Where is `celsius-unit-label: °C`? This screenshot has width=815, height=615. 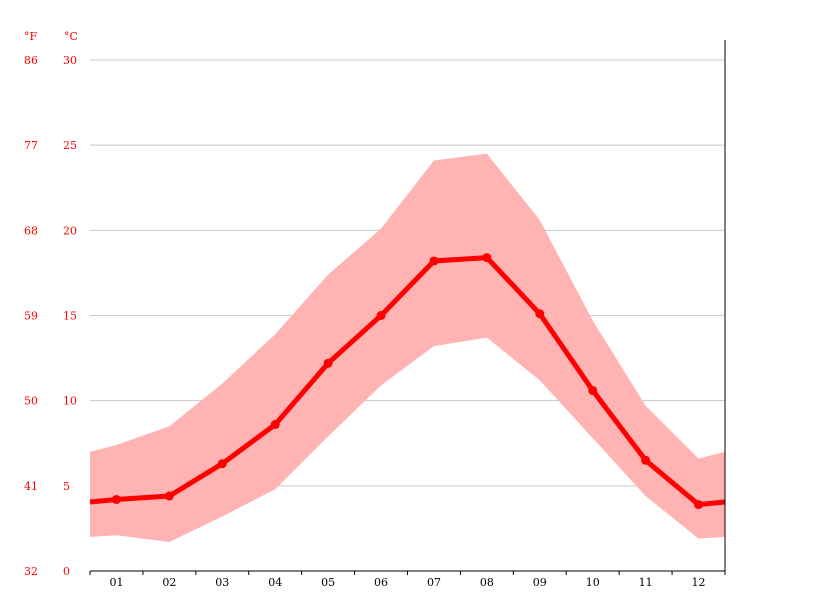 celsius-unit-label: °C is located at coordinates (71, 36).